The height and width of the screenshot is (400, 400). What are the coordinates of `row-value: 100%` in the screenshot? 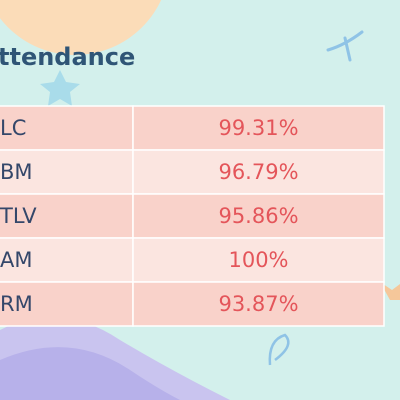 It's located at (258, 260).